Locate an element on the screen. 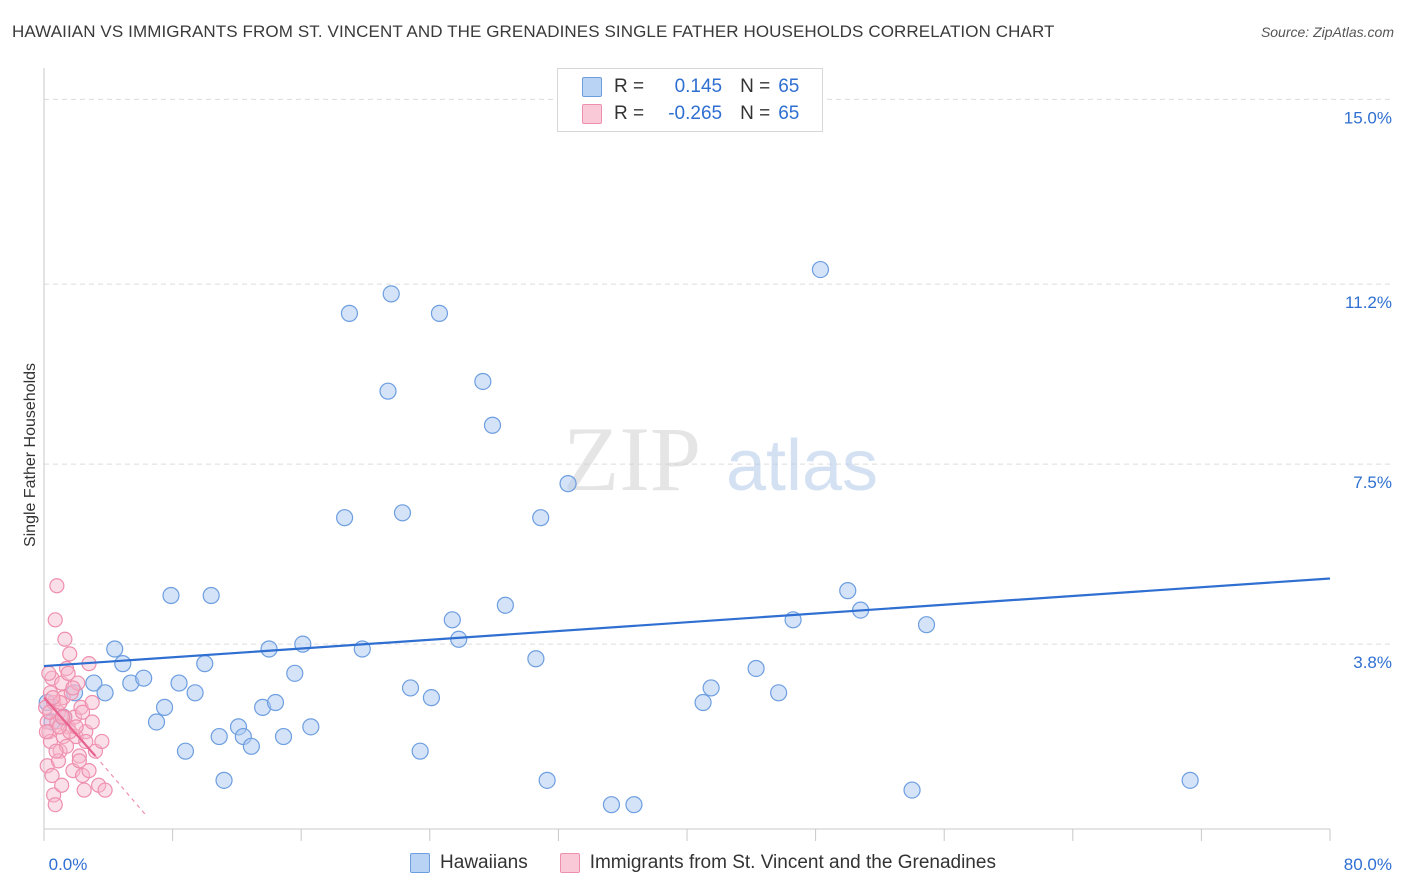  x-tick-label-max: 80.0% is located at coordinates (1368, 864).